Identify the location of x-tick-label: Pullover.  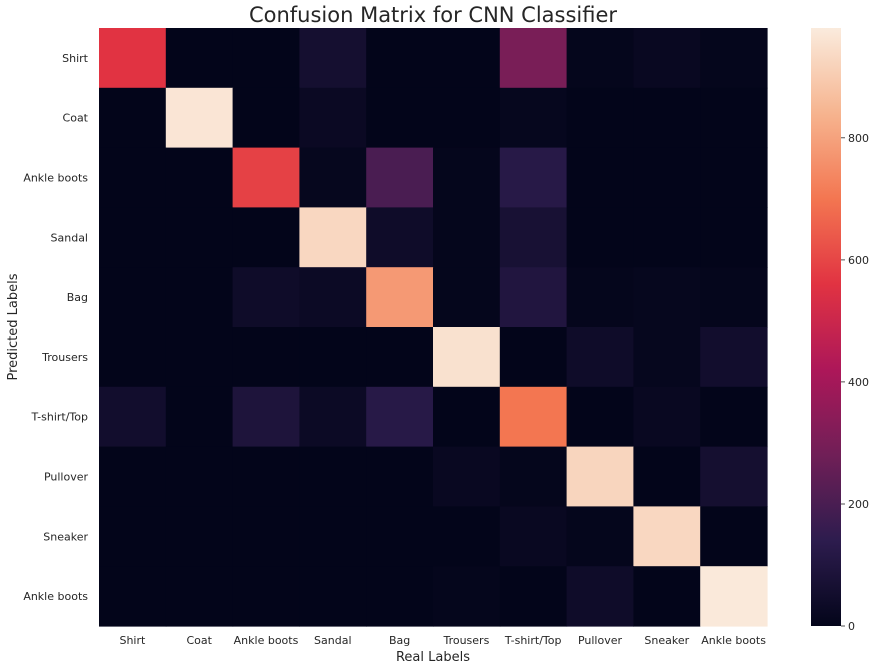
(600, 640).